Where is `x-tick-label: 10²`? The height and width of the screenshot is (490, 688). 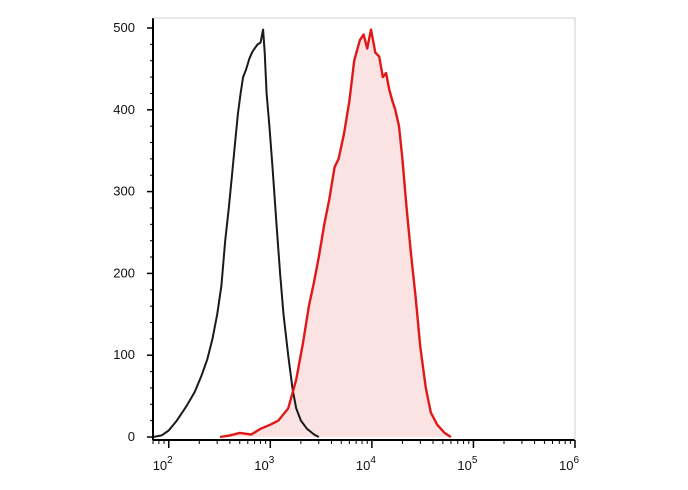 x-tick-label: 10² is located at coordinates (163, 464).